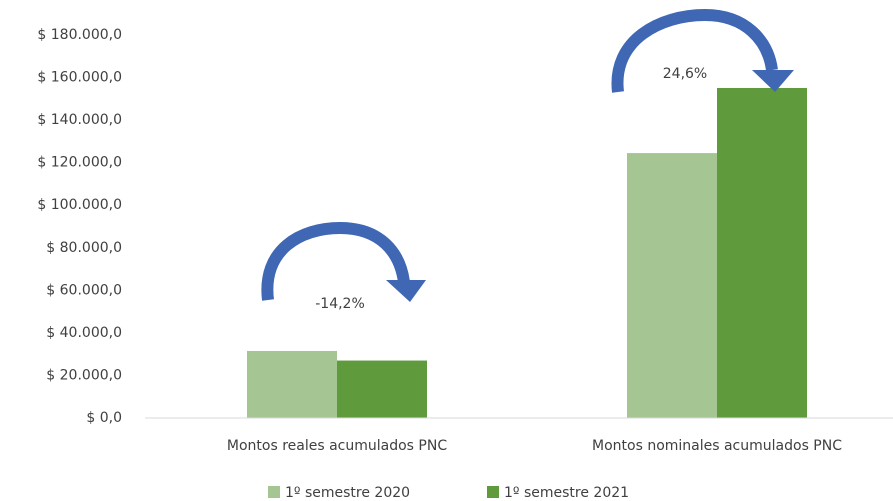 This screenshot has height=501, width=893. Describe the element at coordinates (84, 333) in the screenshot. I see `y-tick-label: $ 40.000,0` at that location.